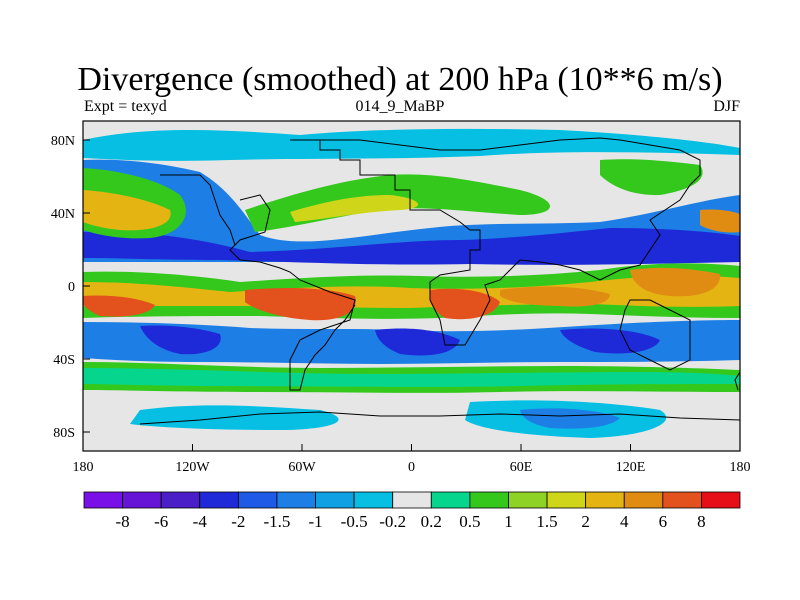  Describe the element at coordinates (64, 360) in the screenshot. I see `y-tick-label-40s: 40S` at that location.